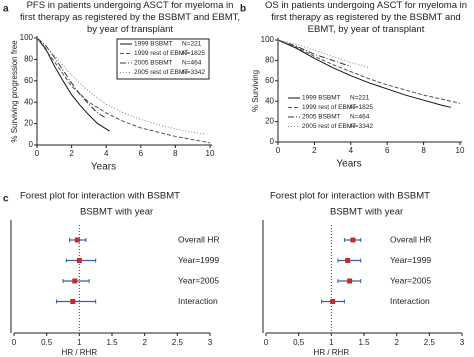  I want to click on panel-label: a, so click(6, 9).